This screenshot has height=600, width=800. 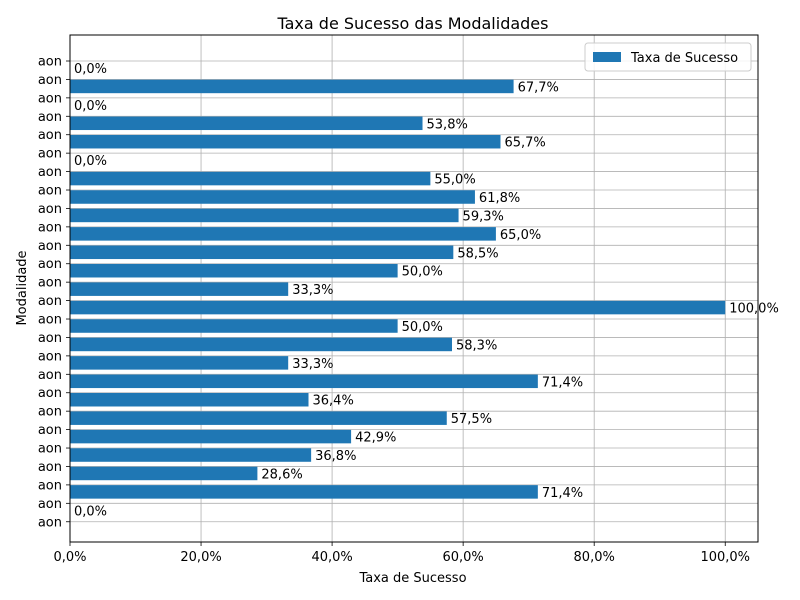 I want to click on bar-value-label: 28,6%, so click(x=281, y=474).